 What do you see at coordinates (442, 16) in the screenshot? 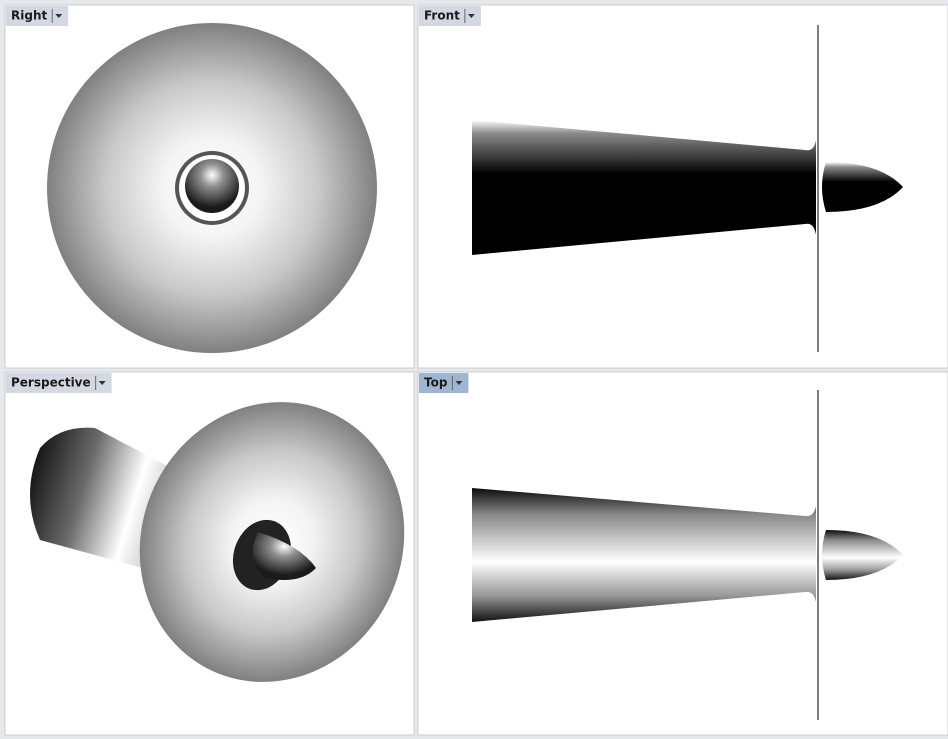
I see `tab-label: Front` at bounding box center [442, 16].